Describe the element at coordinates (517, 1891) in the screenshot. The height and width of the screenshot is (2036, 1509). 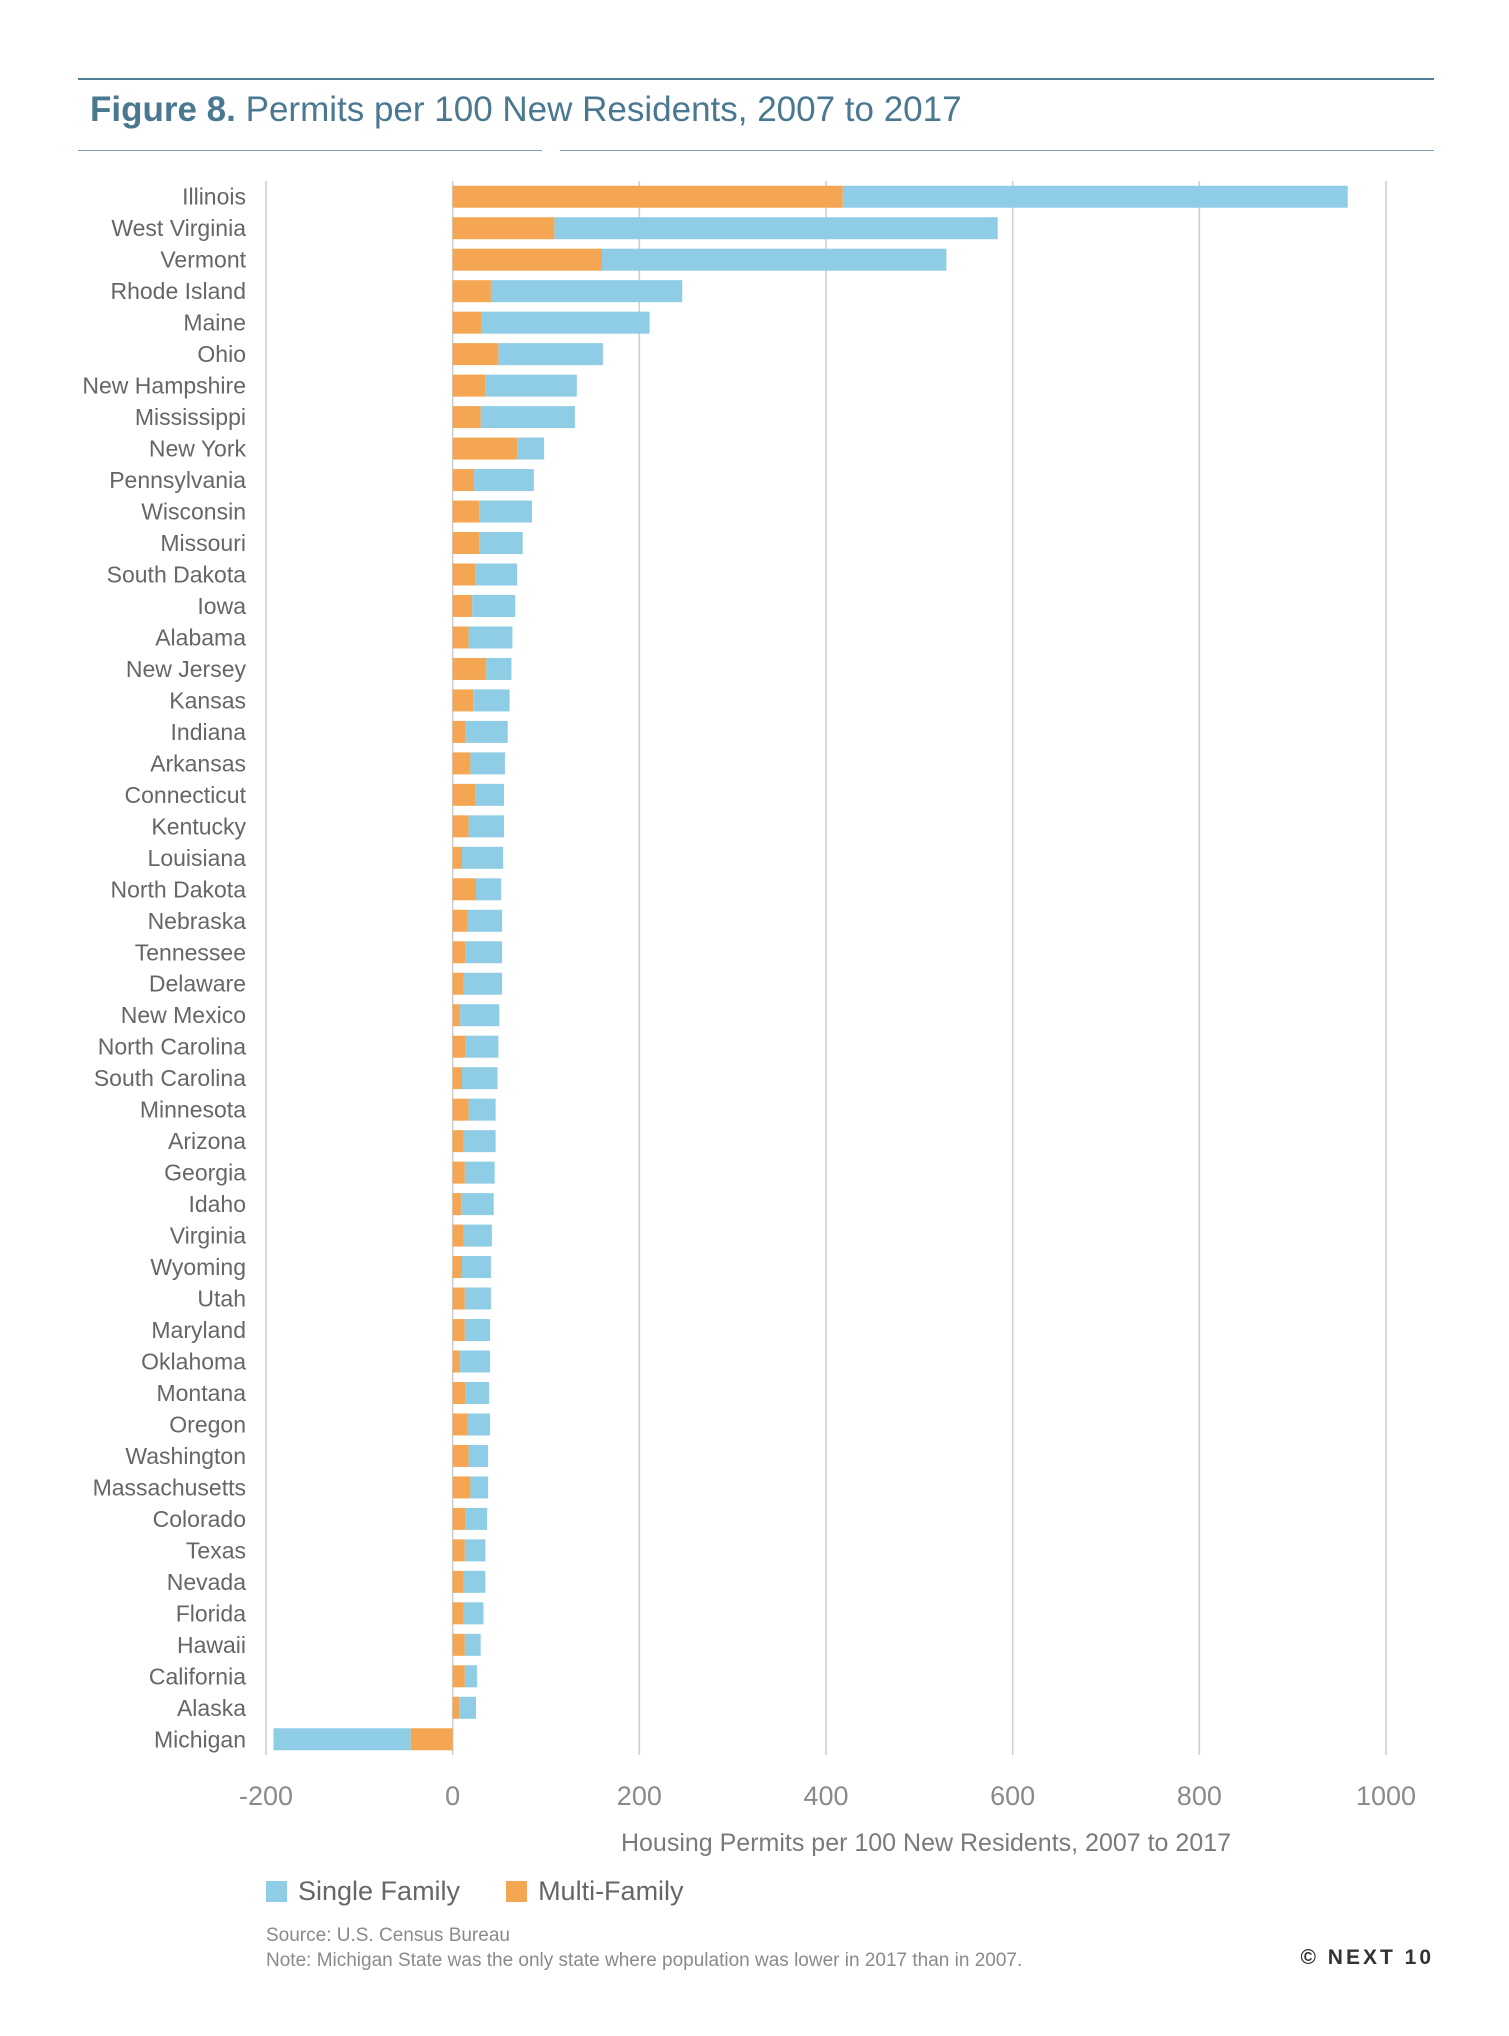
I see `legend-swatch-multi-family` at that location.